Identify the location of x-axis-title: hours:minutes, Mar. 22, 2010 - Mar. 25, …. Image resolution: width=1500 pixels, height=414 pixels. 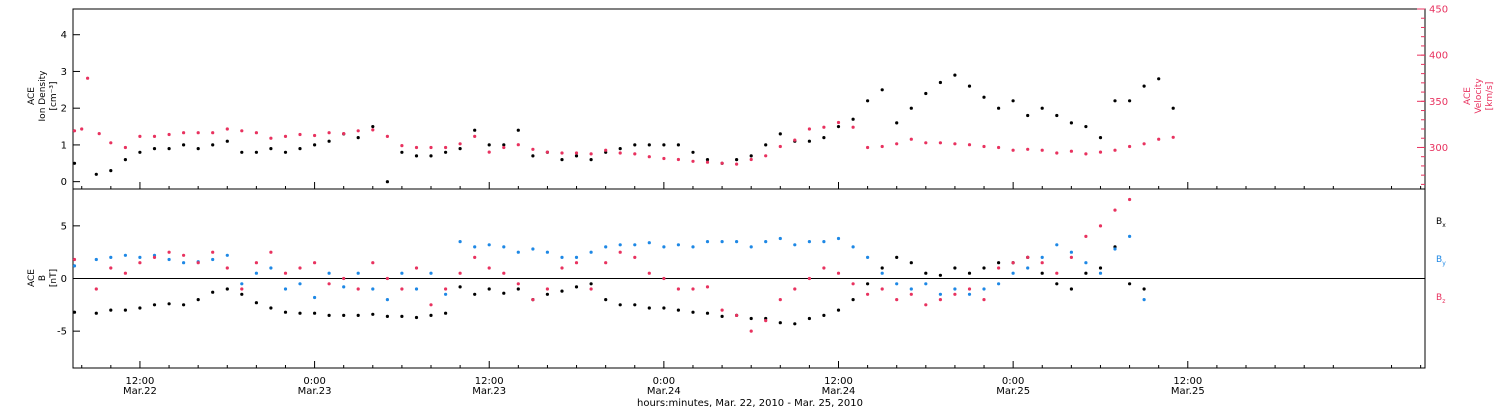
(750, 403).